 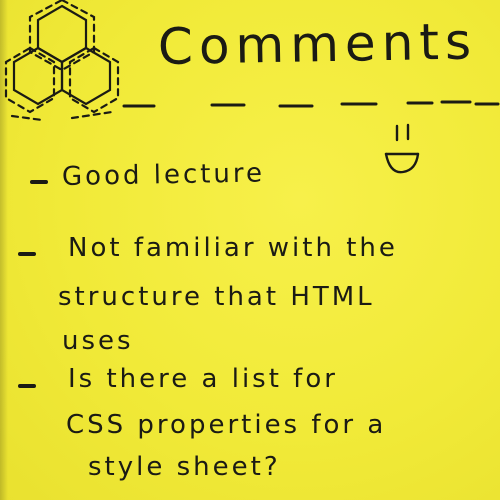 What do you see at coordinates (311, 104) in the screenshot?
I see `title-underline-dashes` at bounding box center [311, 104].